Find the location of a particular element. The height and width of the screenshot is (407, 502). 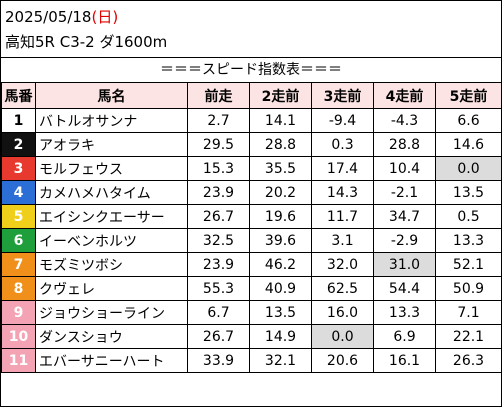

horse-number-cell: 8 is located at coordinates (18, 288).